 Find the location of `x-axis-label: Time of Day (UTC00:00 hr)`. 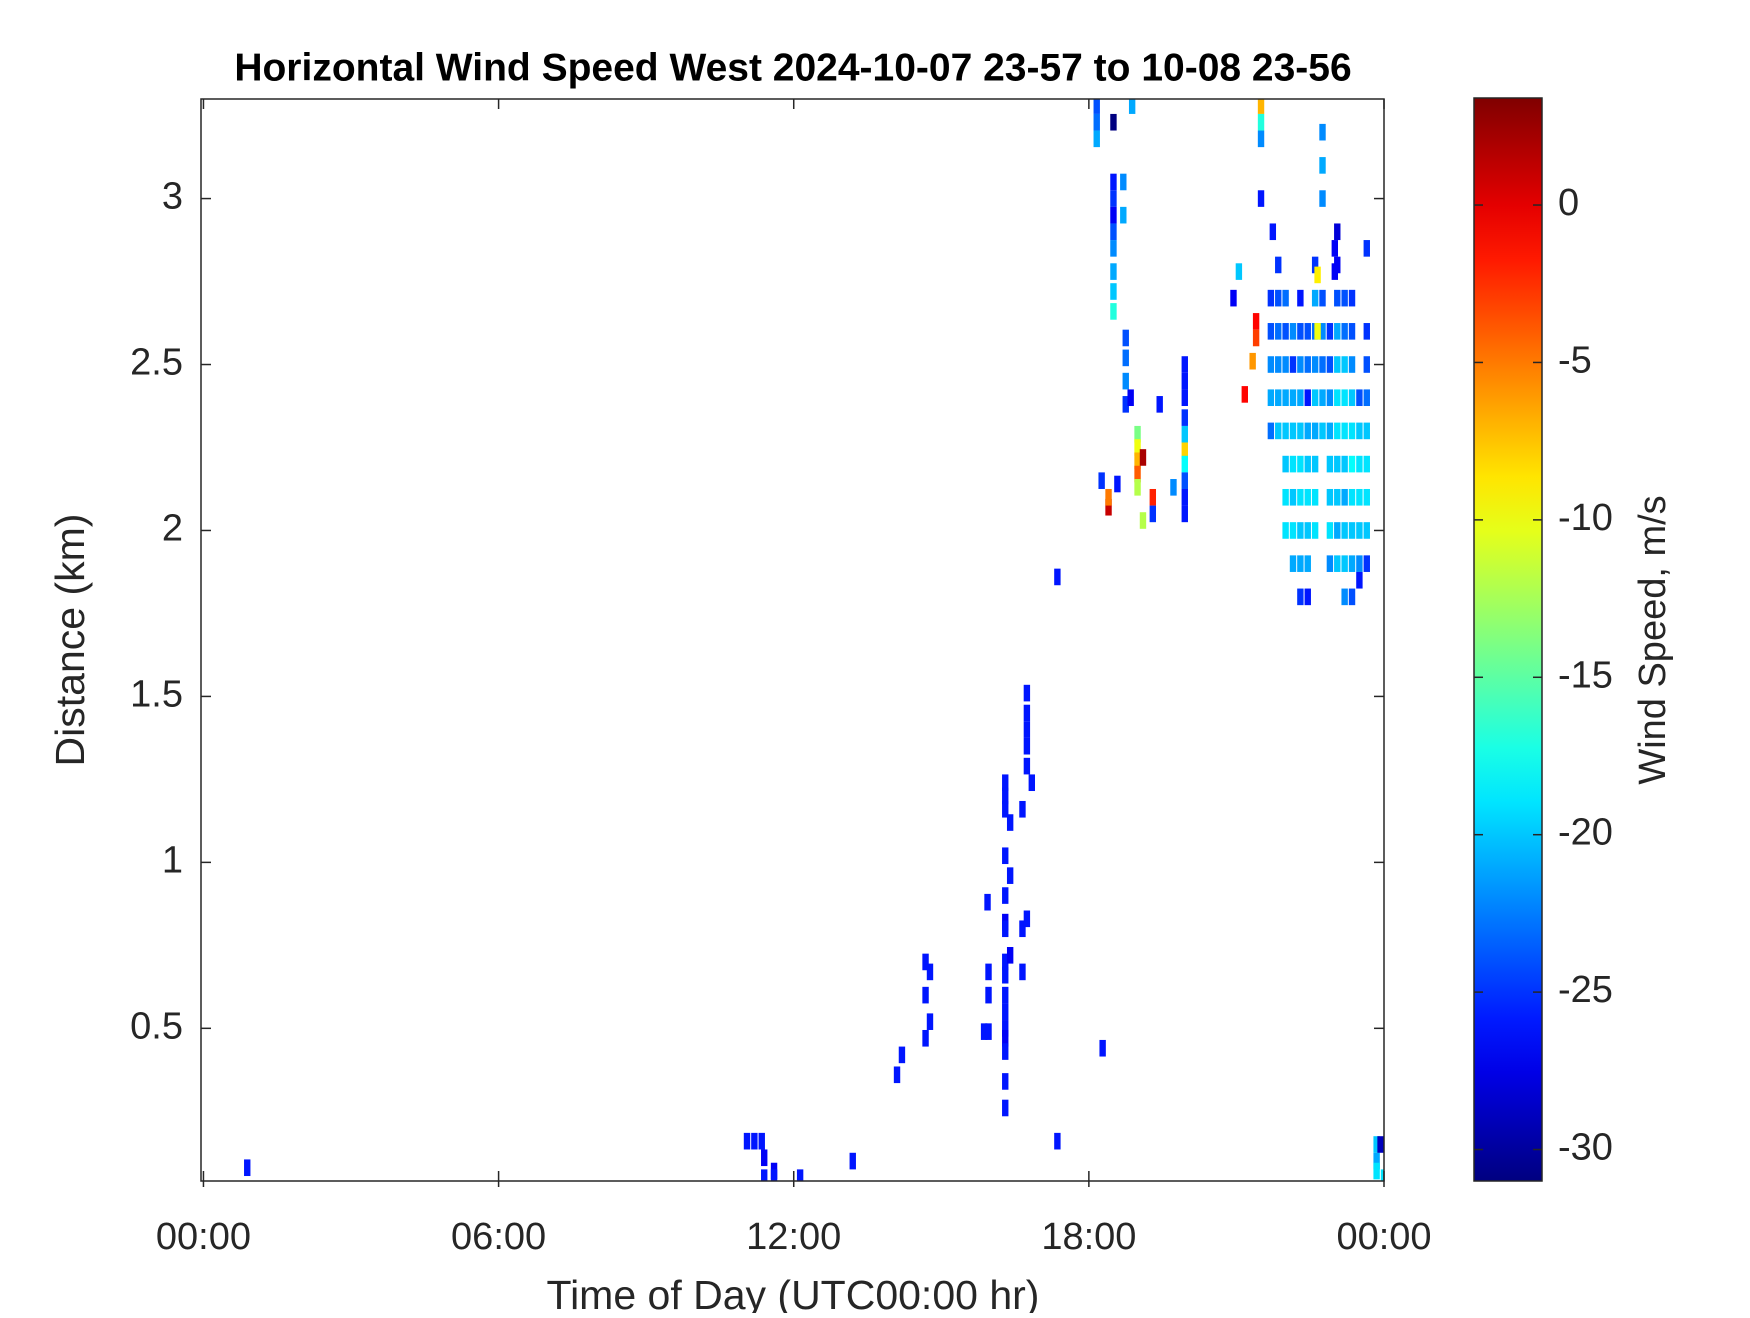

x-axis-label: Time of Day (UTC00:00 hr) is located at coordinates (793, 1292).